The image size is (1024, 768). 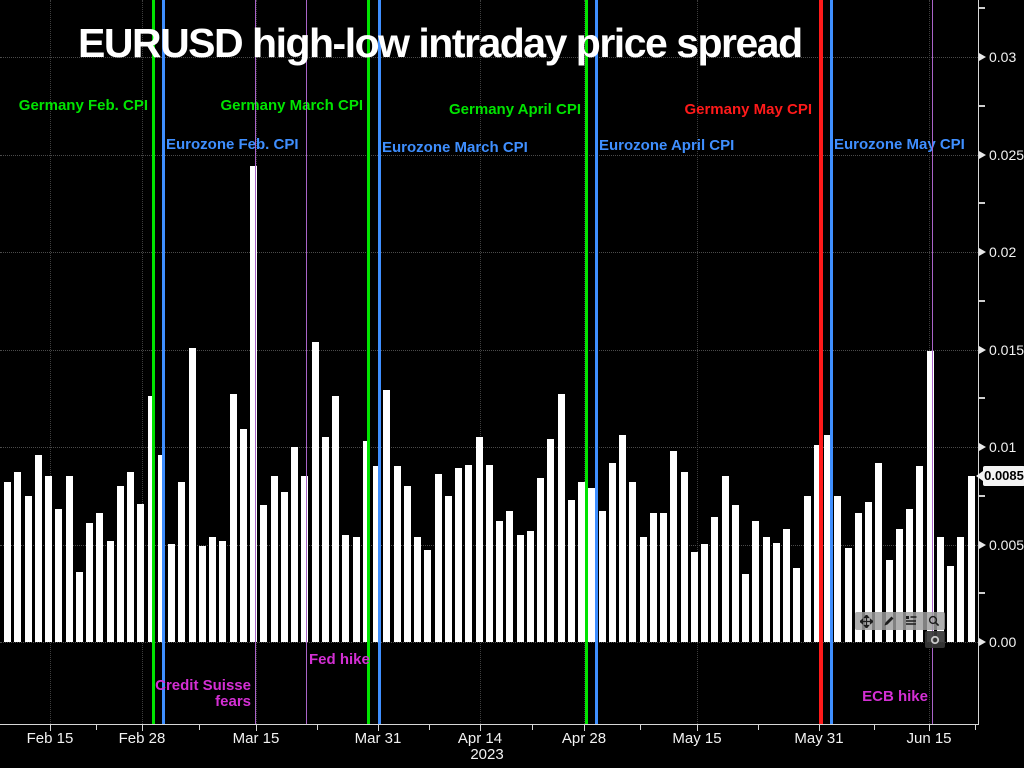 What do you see at coordinates (911, 621) in the screenshot?
I see `news-list-icon` at bounding box center [911, 621].